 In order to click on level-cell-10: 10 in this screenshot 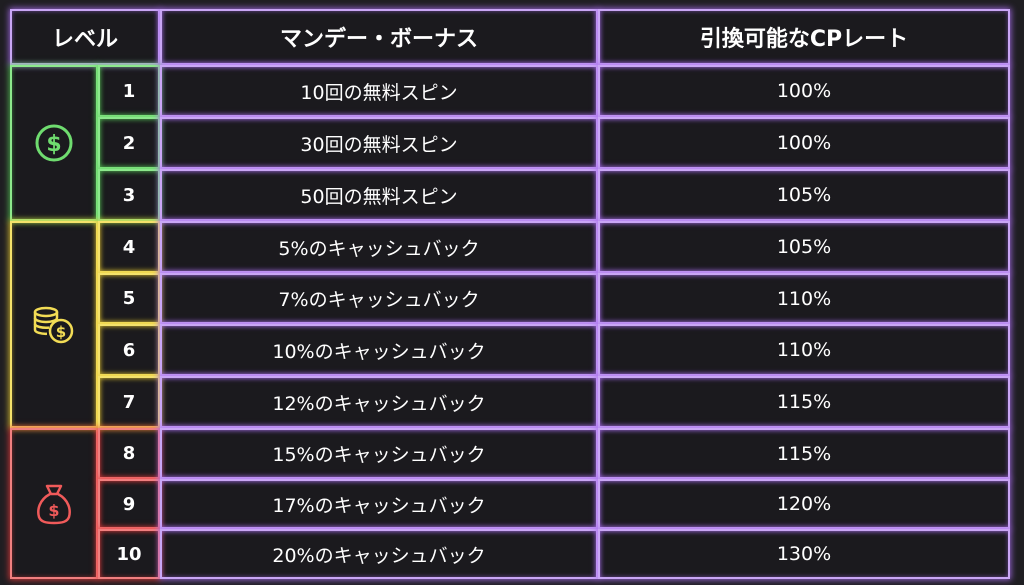, I will do `click(129, 554)`.